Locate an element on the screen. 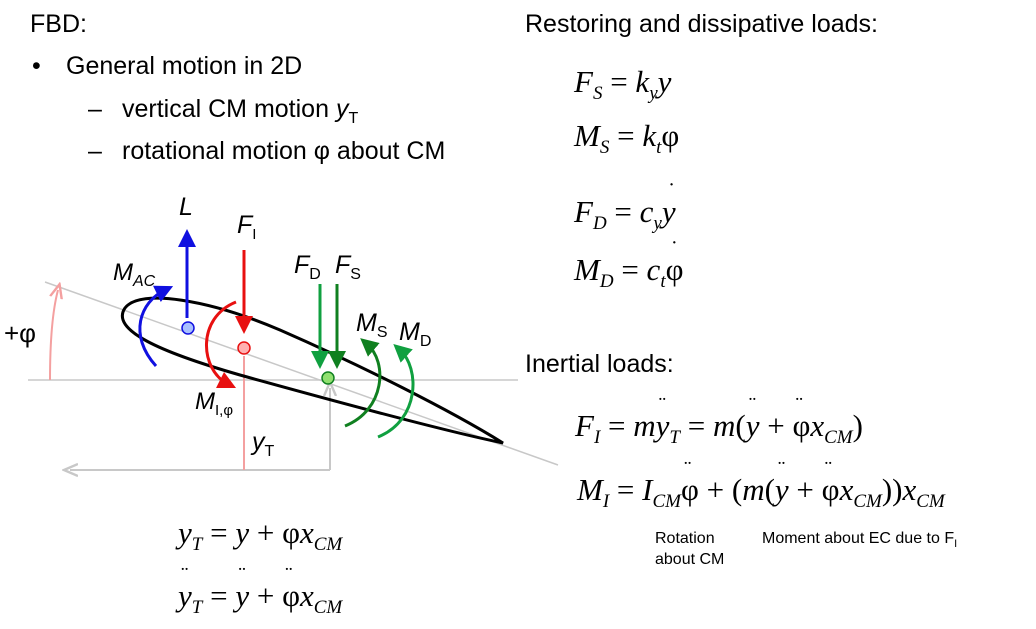  eq-fd-k-sub: y is located at coordinates (657, 223).